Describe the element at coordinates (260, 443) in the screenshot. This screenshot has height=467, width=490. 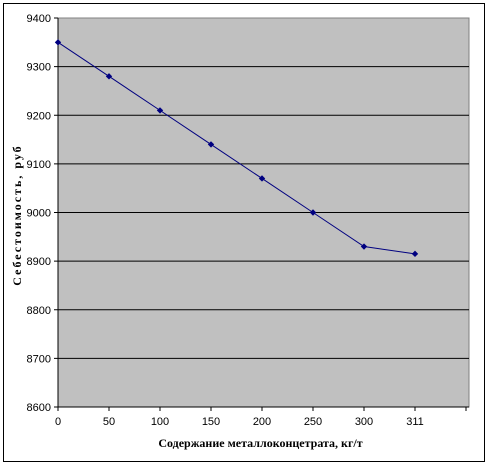
I see `x-axis-title: Содержание металлоконцетрата, кг/т` at that location.